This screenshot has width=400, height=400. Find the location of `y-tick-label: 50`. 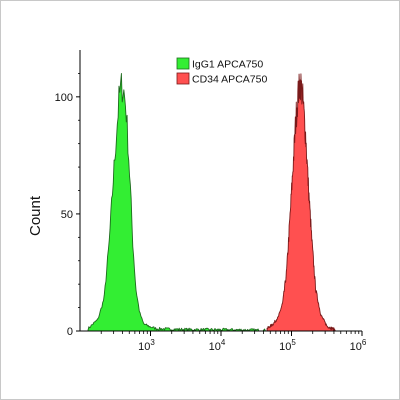

y-tick-label: 50 is located at coordinates (67, 215).